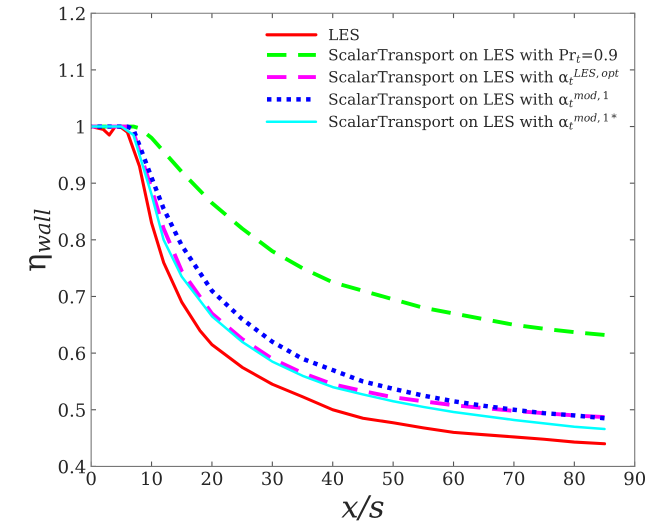 The image size is (651, 530). What do you see at coordinates (272, 479) in the screenshot?
I see `x-tick-label: 30` at bounding box center [272, 479].